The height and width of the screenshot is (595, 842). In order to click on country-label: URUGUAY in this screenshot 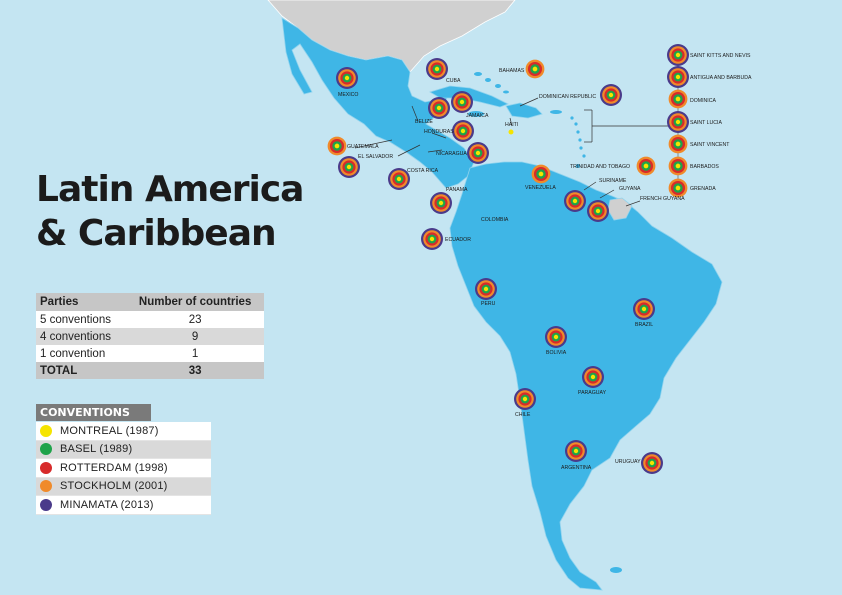, I will do `click(628, 462)`.